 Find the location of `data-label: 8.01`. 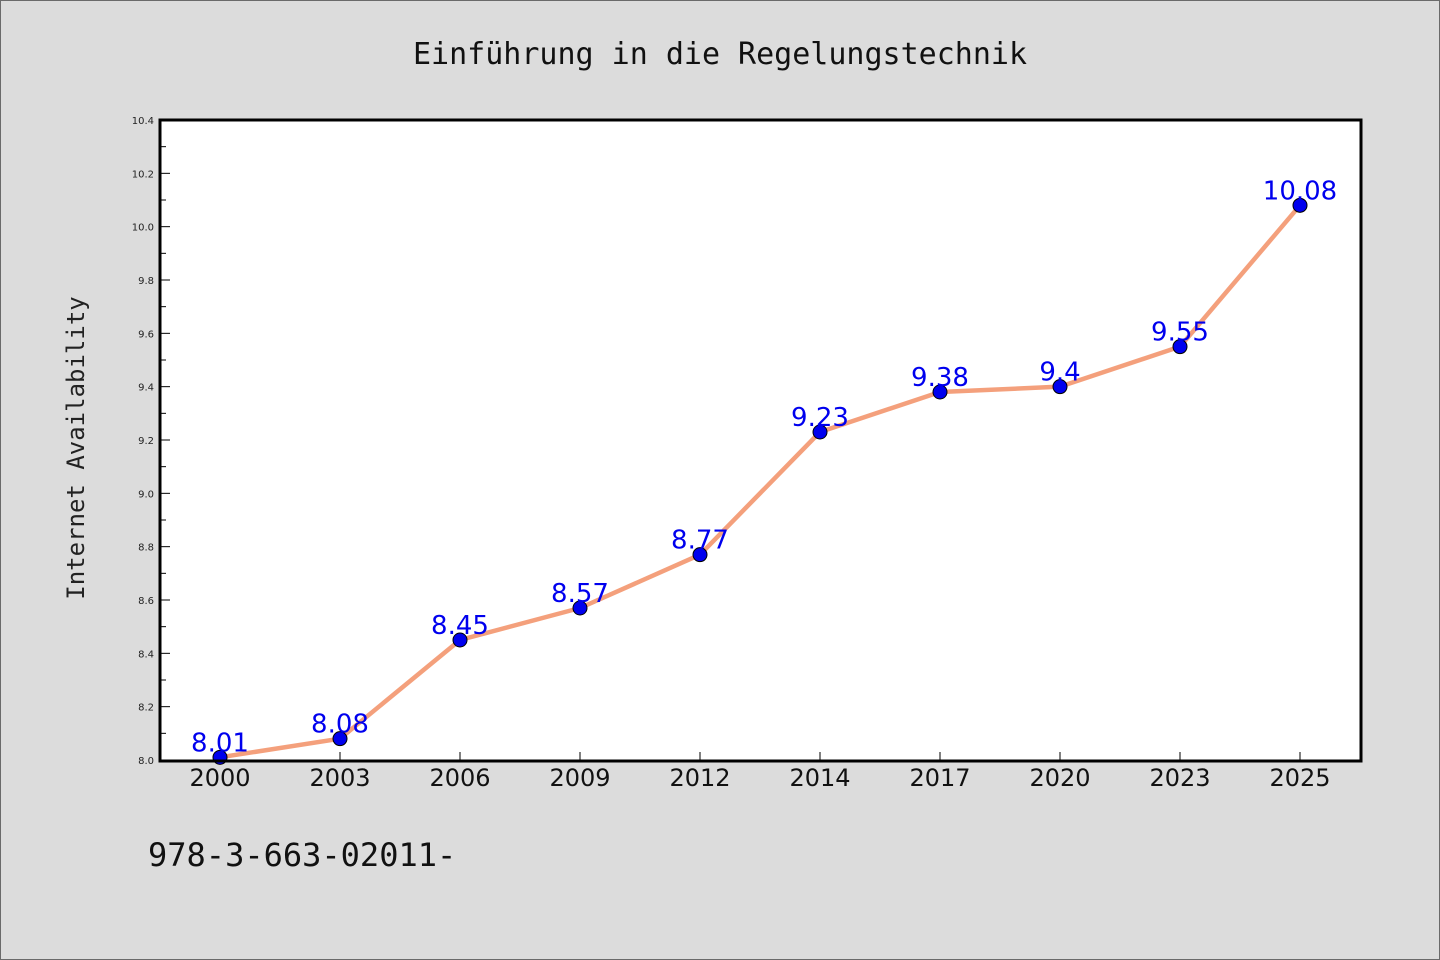

data-label: 8.01 is located at coordinates (220, 743).